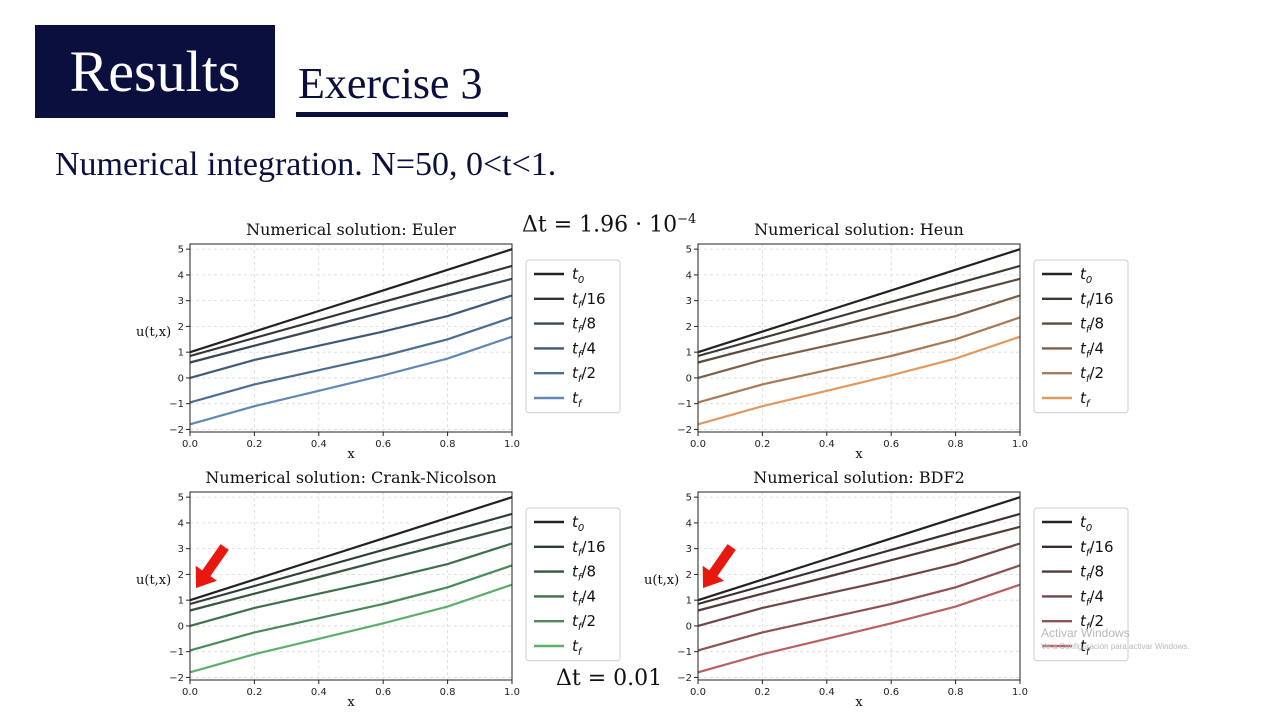 The image size is (1280, 720). Describe the element at coordinates (1115, 646) in the screenshot. I see `watermark-line2: Ve a Configuración para activar Windows.` at that location.